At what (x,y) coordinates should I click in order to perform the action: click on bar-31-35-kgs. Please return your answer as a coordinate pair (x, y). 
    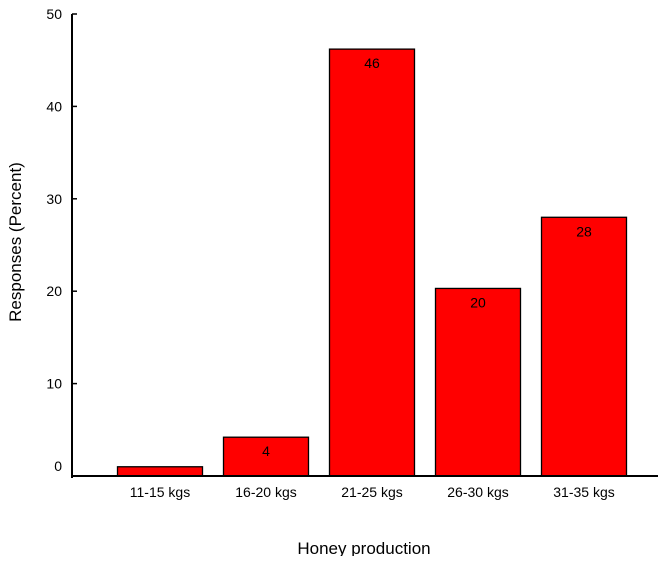
    Looking at the image, I should click on (584, 346).